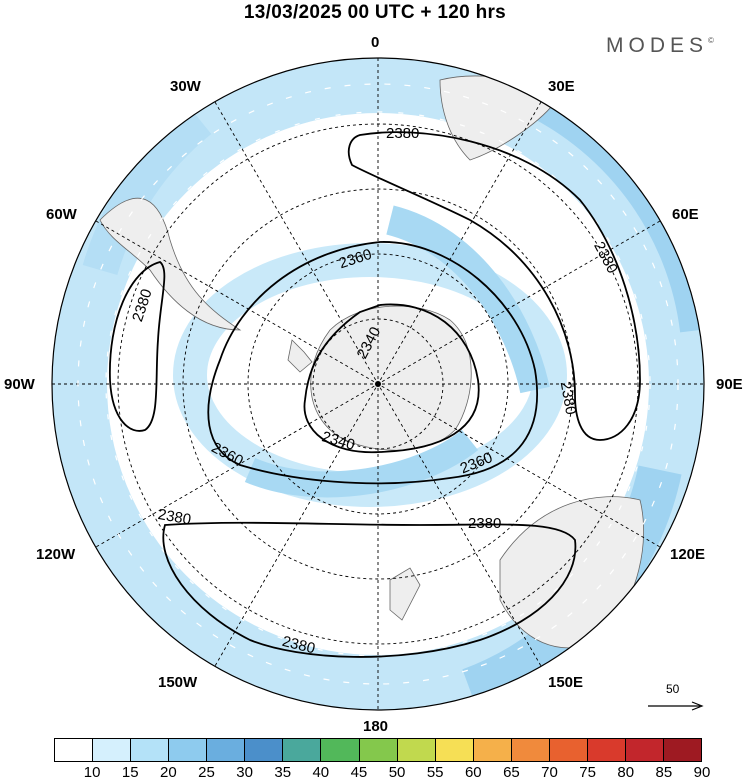 This screenshot has width=750, height=782. I want to click on lon-label-60e: 60E, so click(685, 214).